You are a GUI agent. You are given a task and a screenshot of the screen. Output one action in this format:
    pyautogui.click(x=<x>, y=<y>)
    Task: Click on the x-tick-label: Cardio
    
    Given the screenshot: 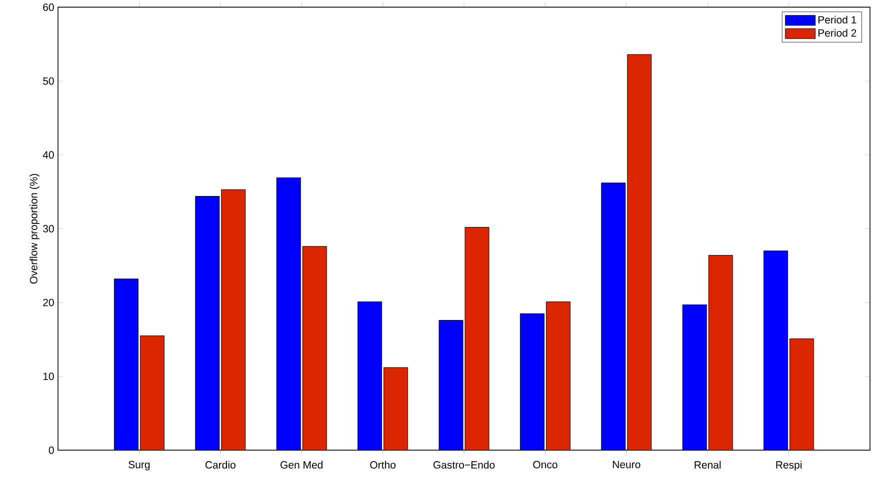 What is the action you would take?
    pyautogui.click(x=220, y=464)
    